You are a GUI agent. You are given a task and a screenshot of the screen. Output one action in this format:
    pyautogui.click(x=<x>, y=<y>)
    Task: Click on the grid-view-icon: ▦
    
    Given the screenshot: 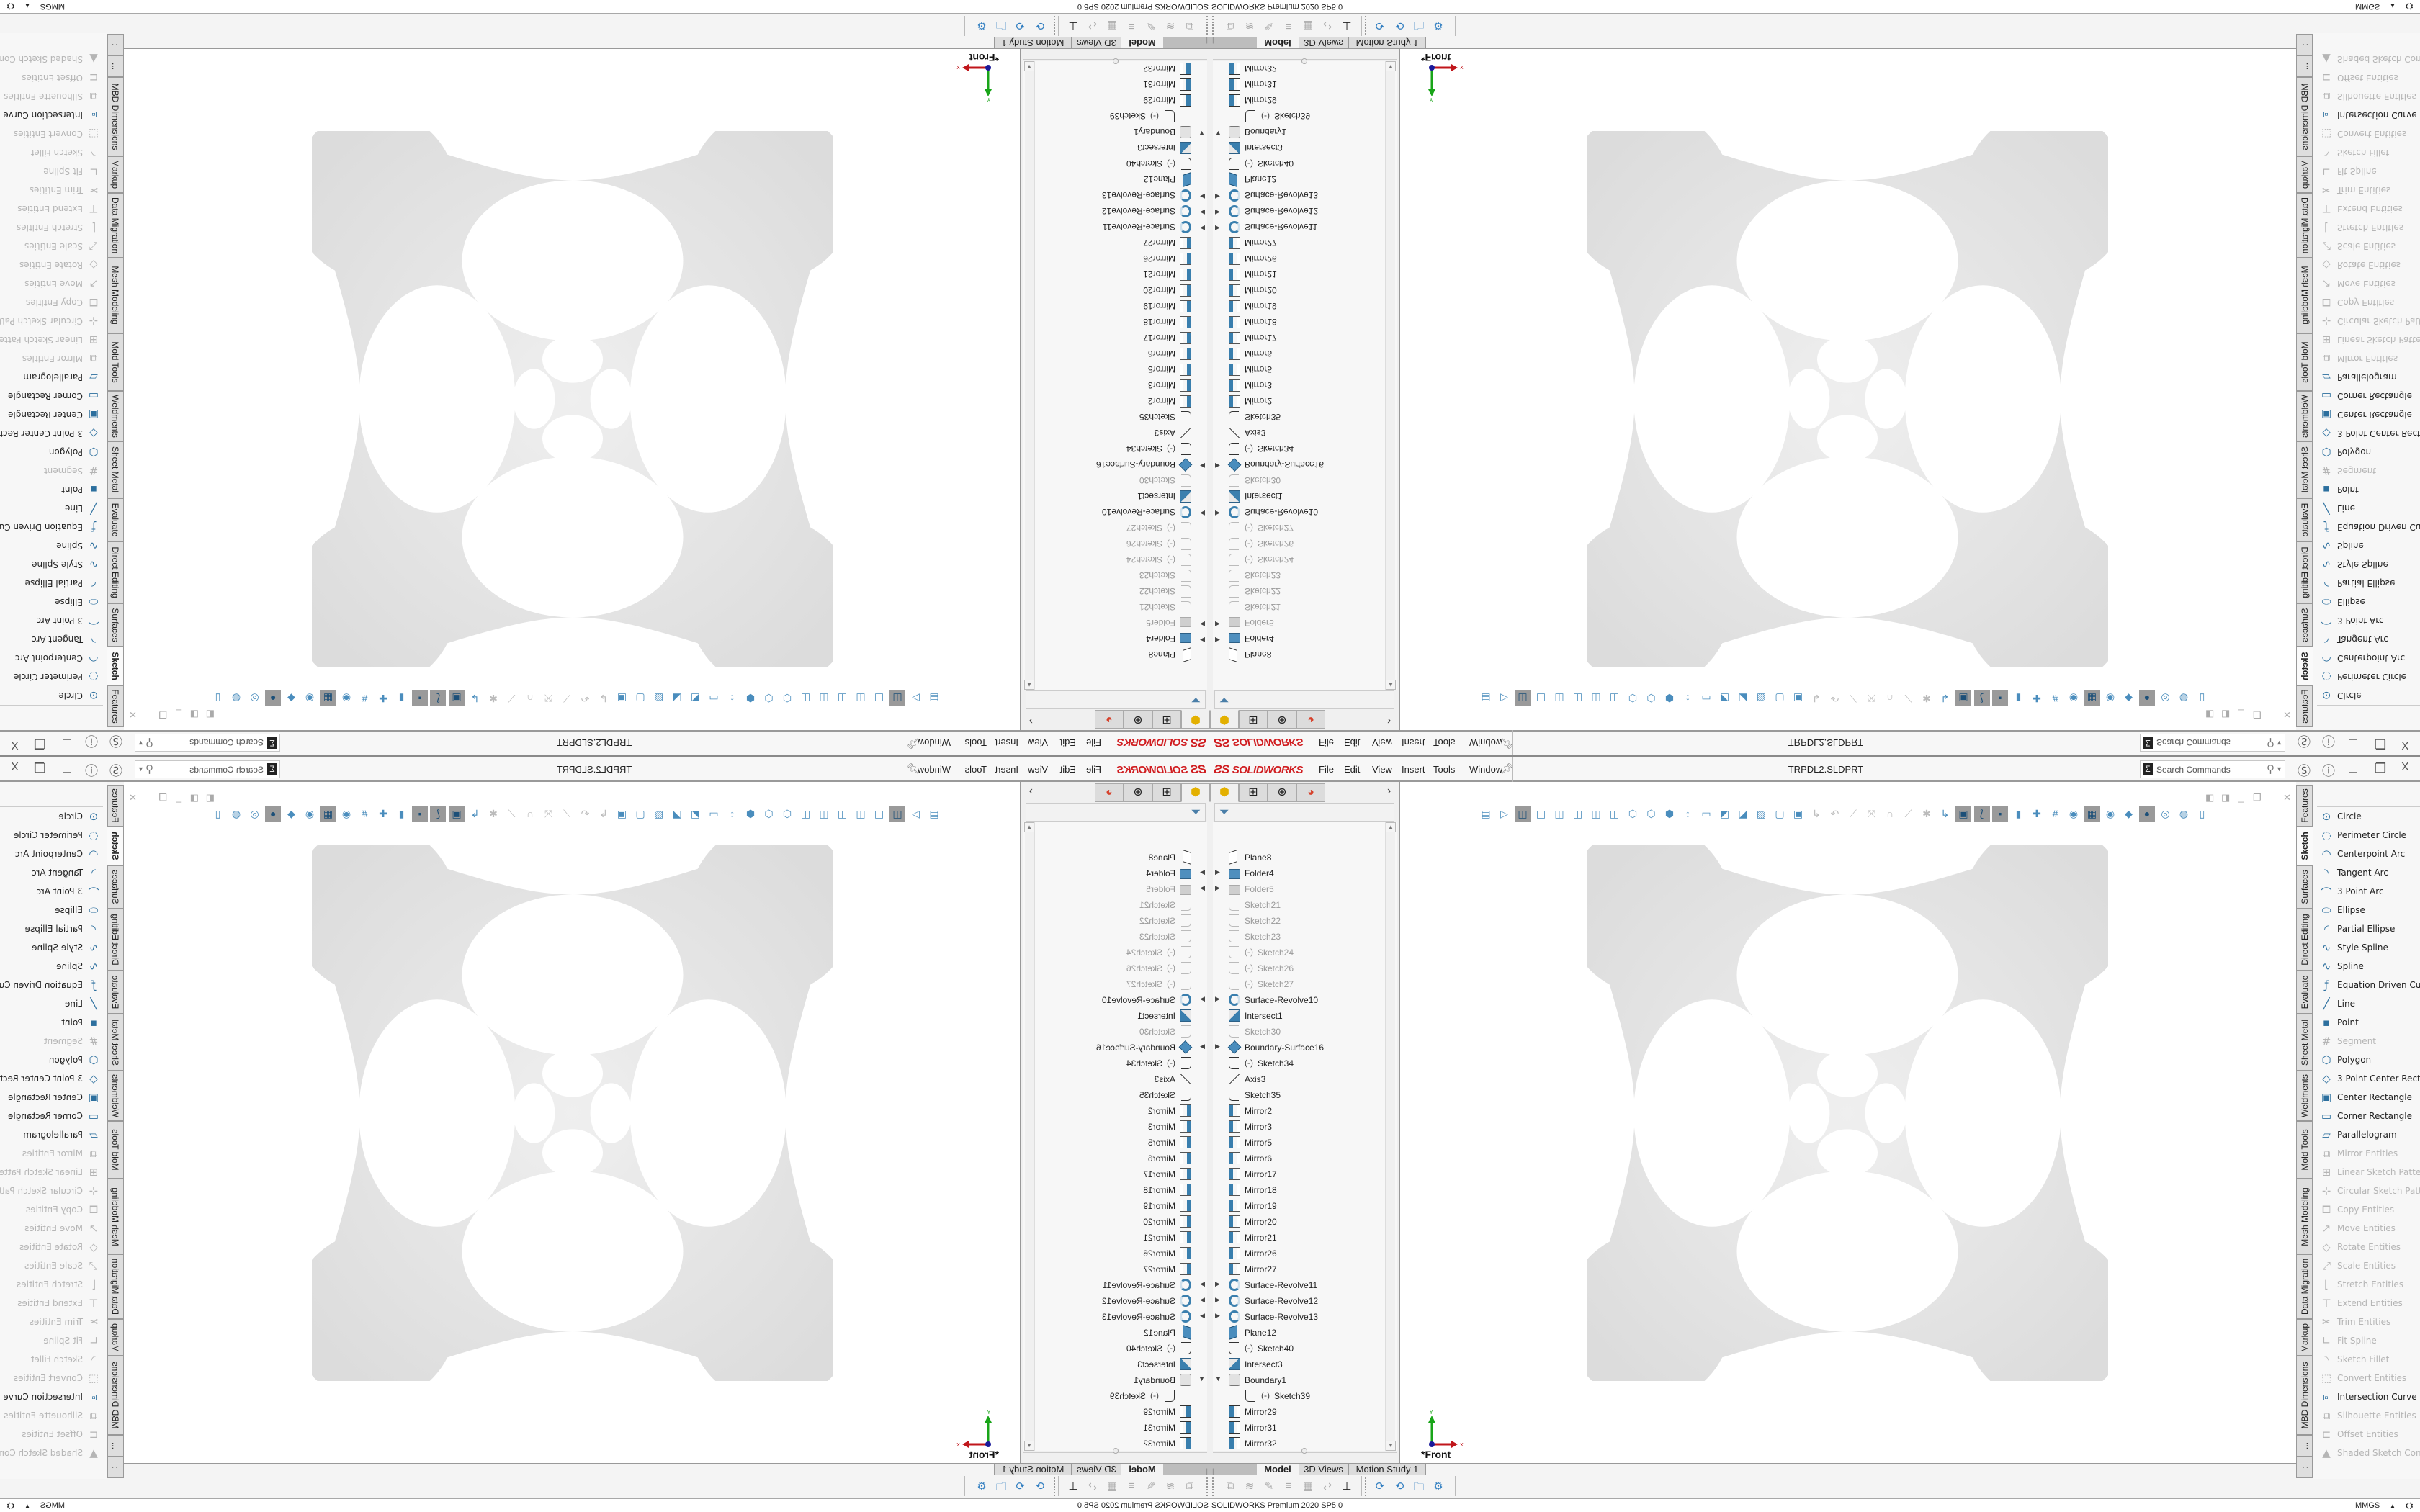 What is the action you would take?
    pyautogui.click(x=2092, y=698)
    